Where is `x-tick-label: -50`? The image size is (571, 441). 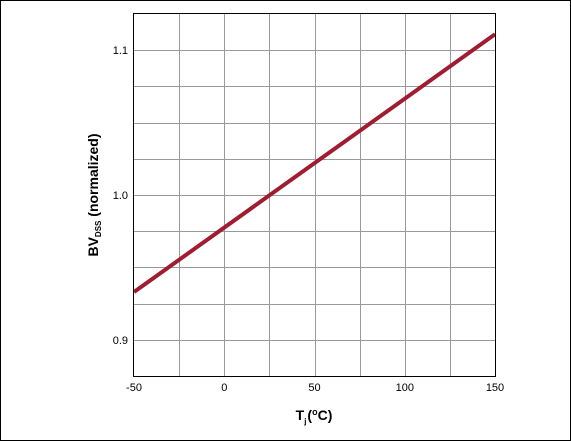
x-tick-label: -50 is located at coordinates (134, 388).